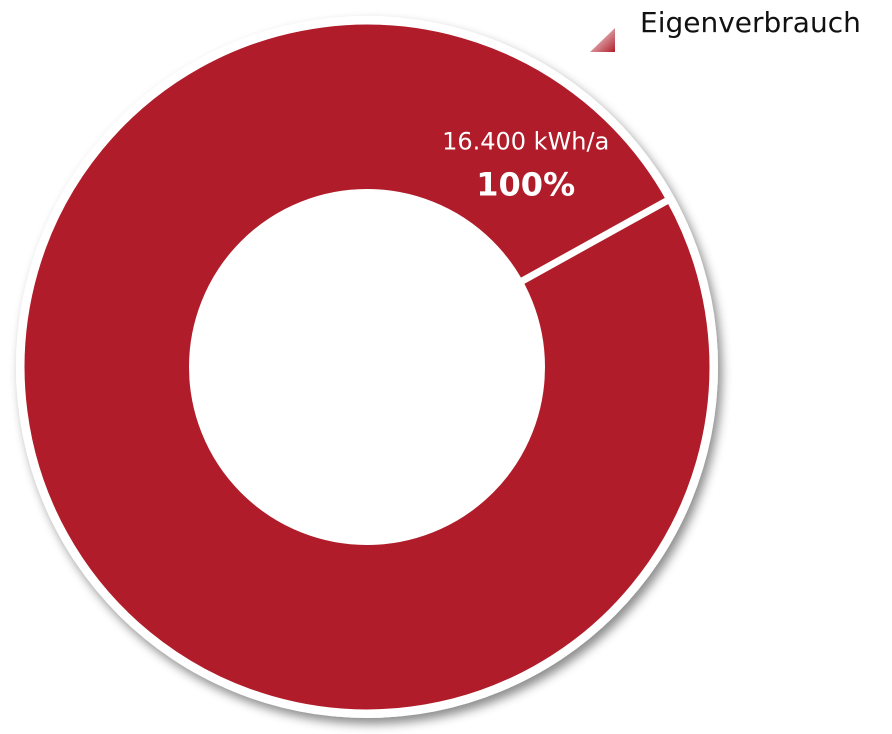 The width and height of the screenshot is (892, 734). What do you see at coordinates (525, 142) in the screenshot?
I see `energy-label: 16.400 kWh/a` at bounding box center [525, 142].